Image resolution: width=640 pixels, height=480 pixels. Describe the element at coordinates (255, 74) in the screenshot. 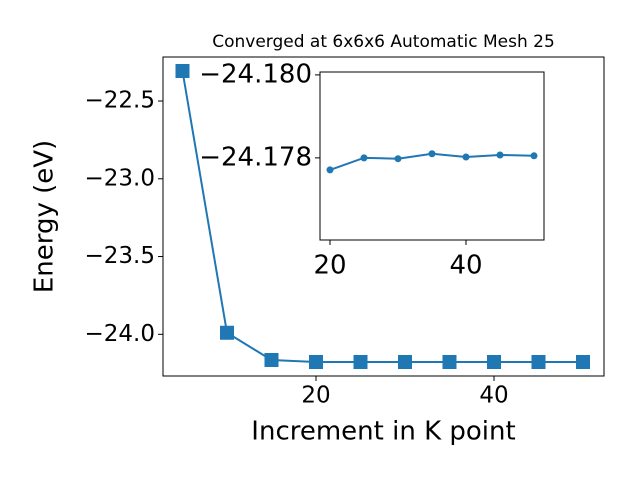

I see `y-tick-label: −24.180` at that location.